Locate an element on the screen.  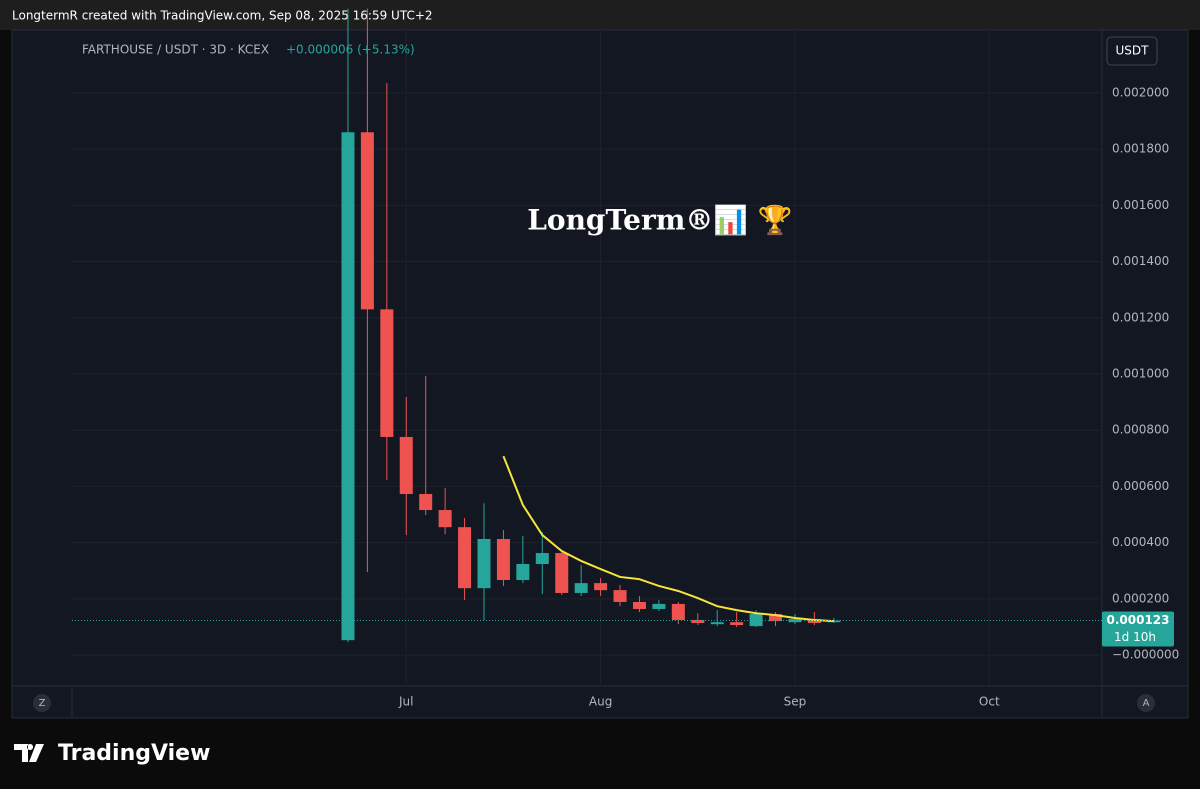
header-bar is located at coordinates (600, 15).